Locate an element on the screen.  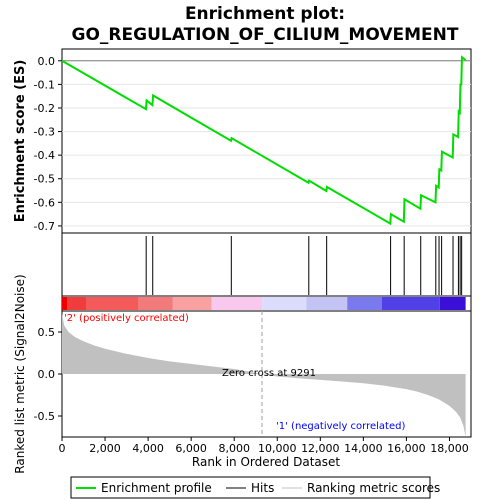
ranked-y-tick-label: -0.5 is located at coordinates (44, 416).